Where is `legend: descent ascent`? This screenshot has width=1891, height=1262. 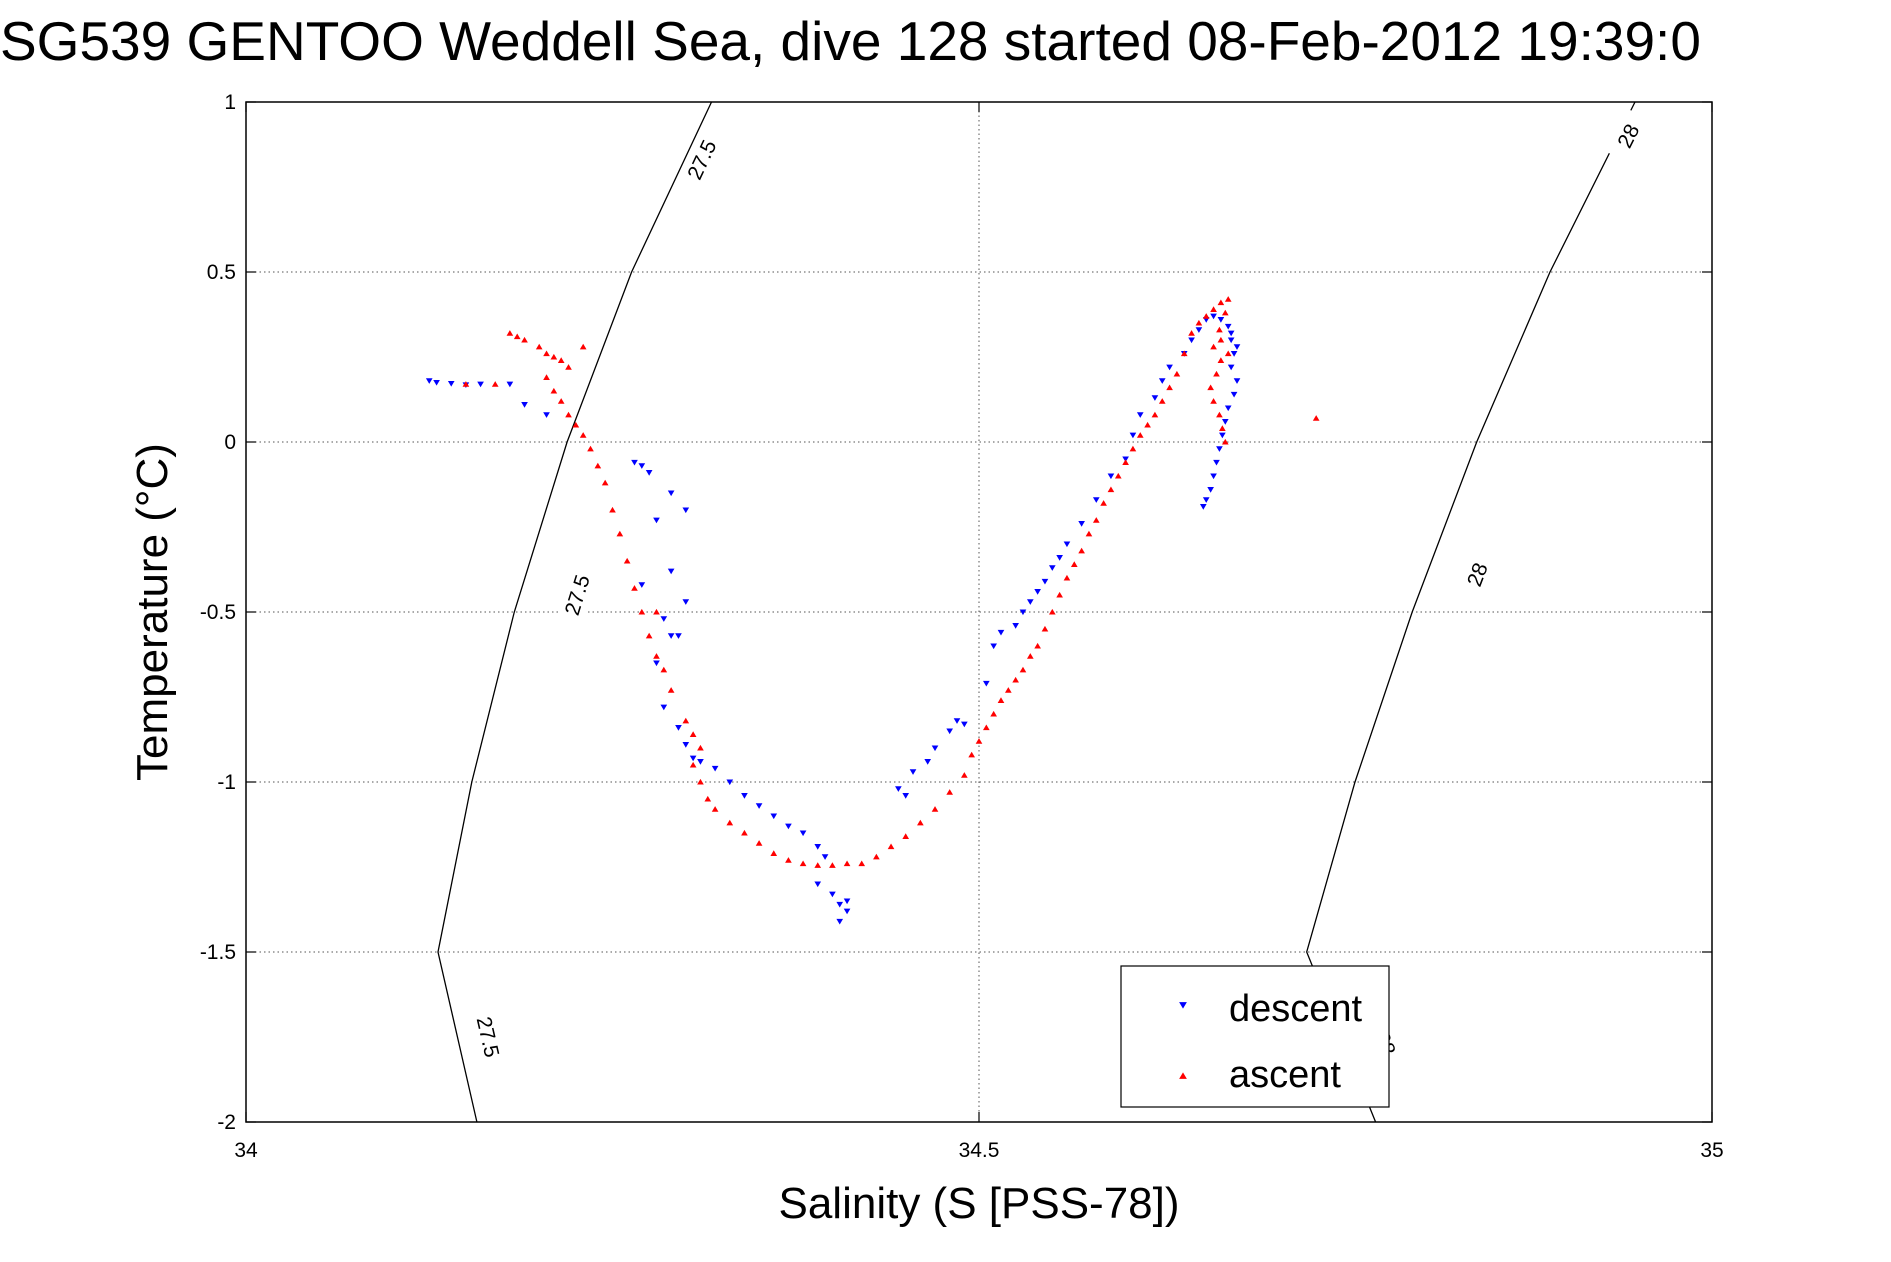
legend: descent ascent is located at coordinates (1255, 1036).